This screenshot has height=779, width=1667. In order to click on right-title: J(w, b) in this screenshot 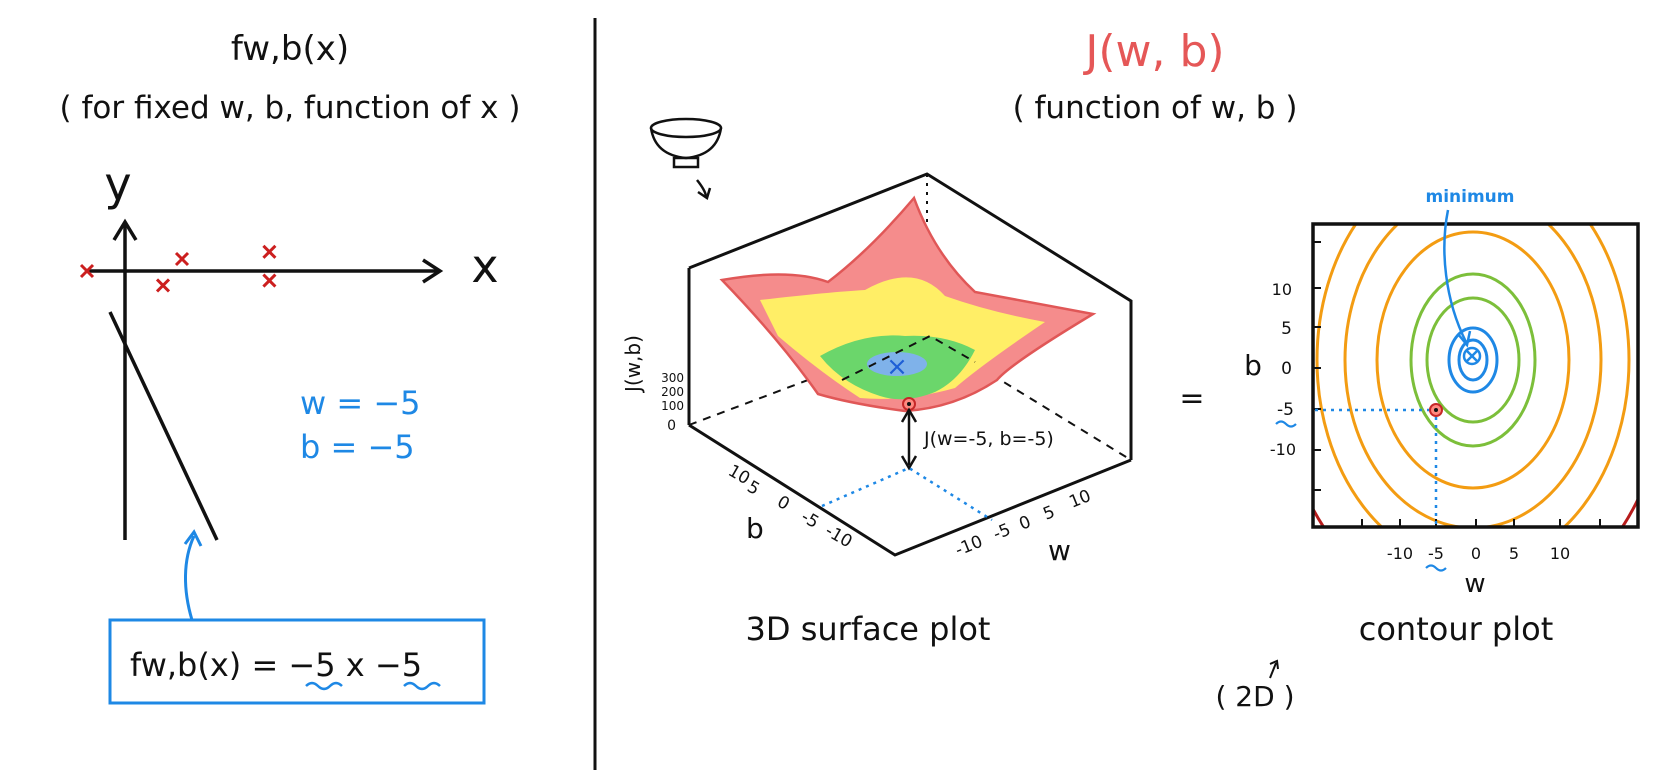, I will do `click(1153, 51)`.